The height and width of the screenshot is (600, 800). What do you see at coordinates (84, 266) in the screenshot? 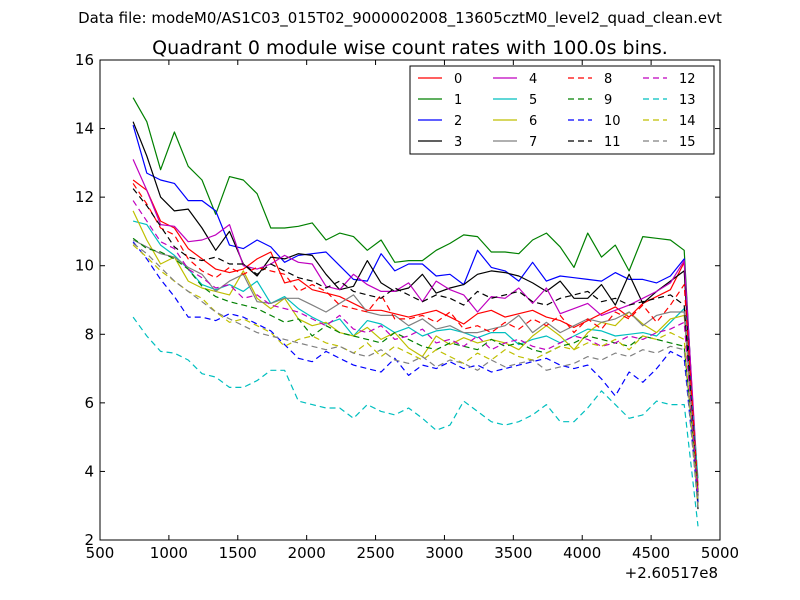
I see `y-tick-label: 10` at bounding box center [84, 266].